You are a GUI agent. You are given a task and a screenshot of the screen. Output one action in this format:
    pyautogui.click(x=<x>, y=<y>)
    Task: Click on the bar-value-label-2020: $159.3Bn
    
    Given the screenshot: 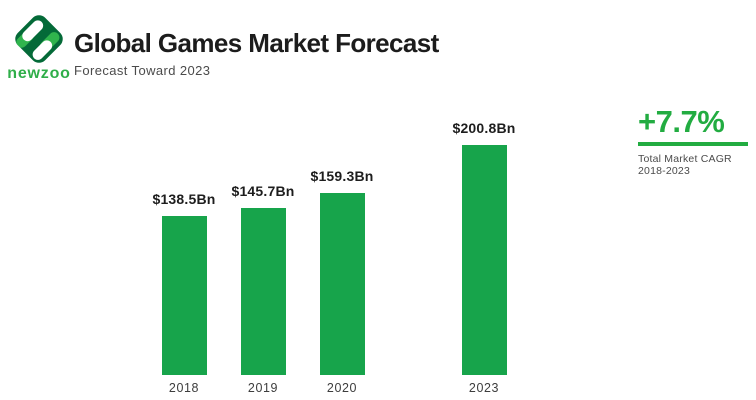 What is the action you would take?
    pyautogui.click(x=342, y=175)
    